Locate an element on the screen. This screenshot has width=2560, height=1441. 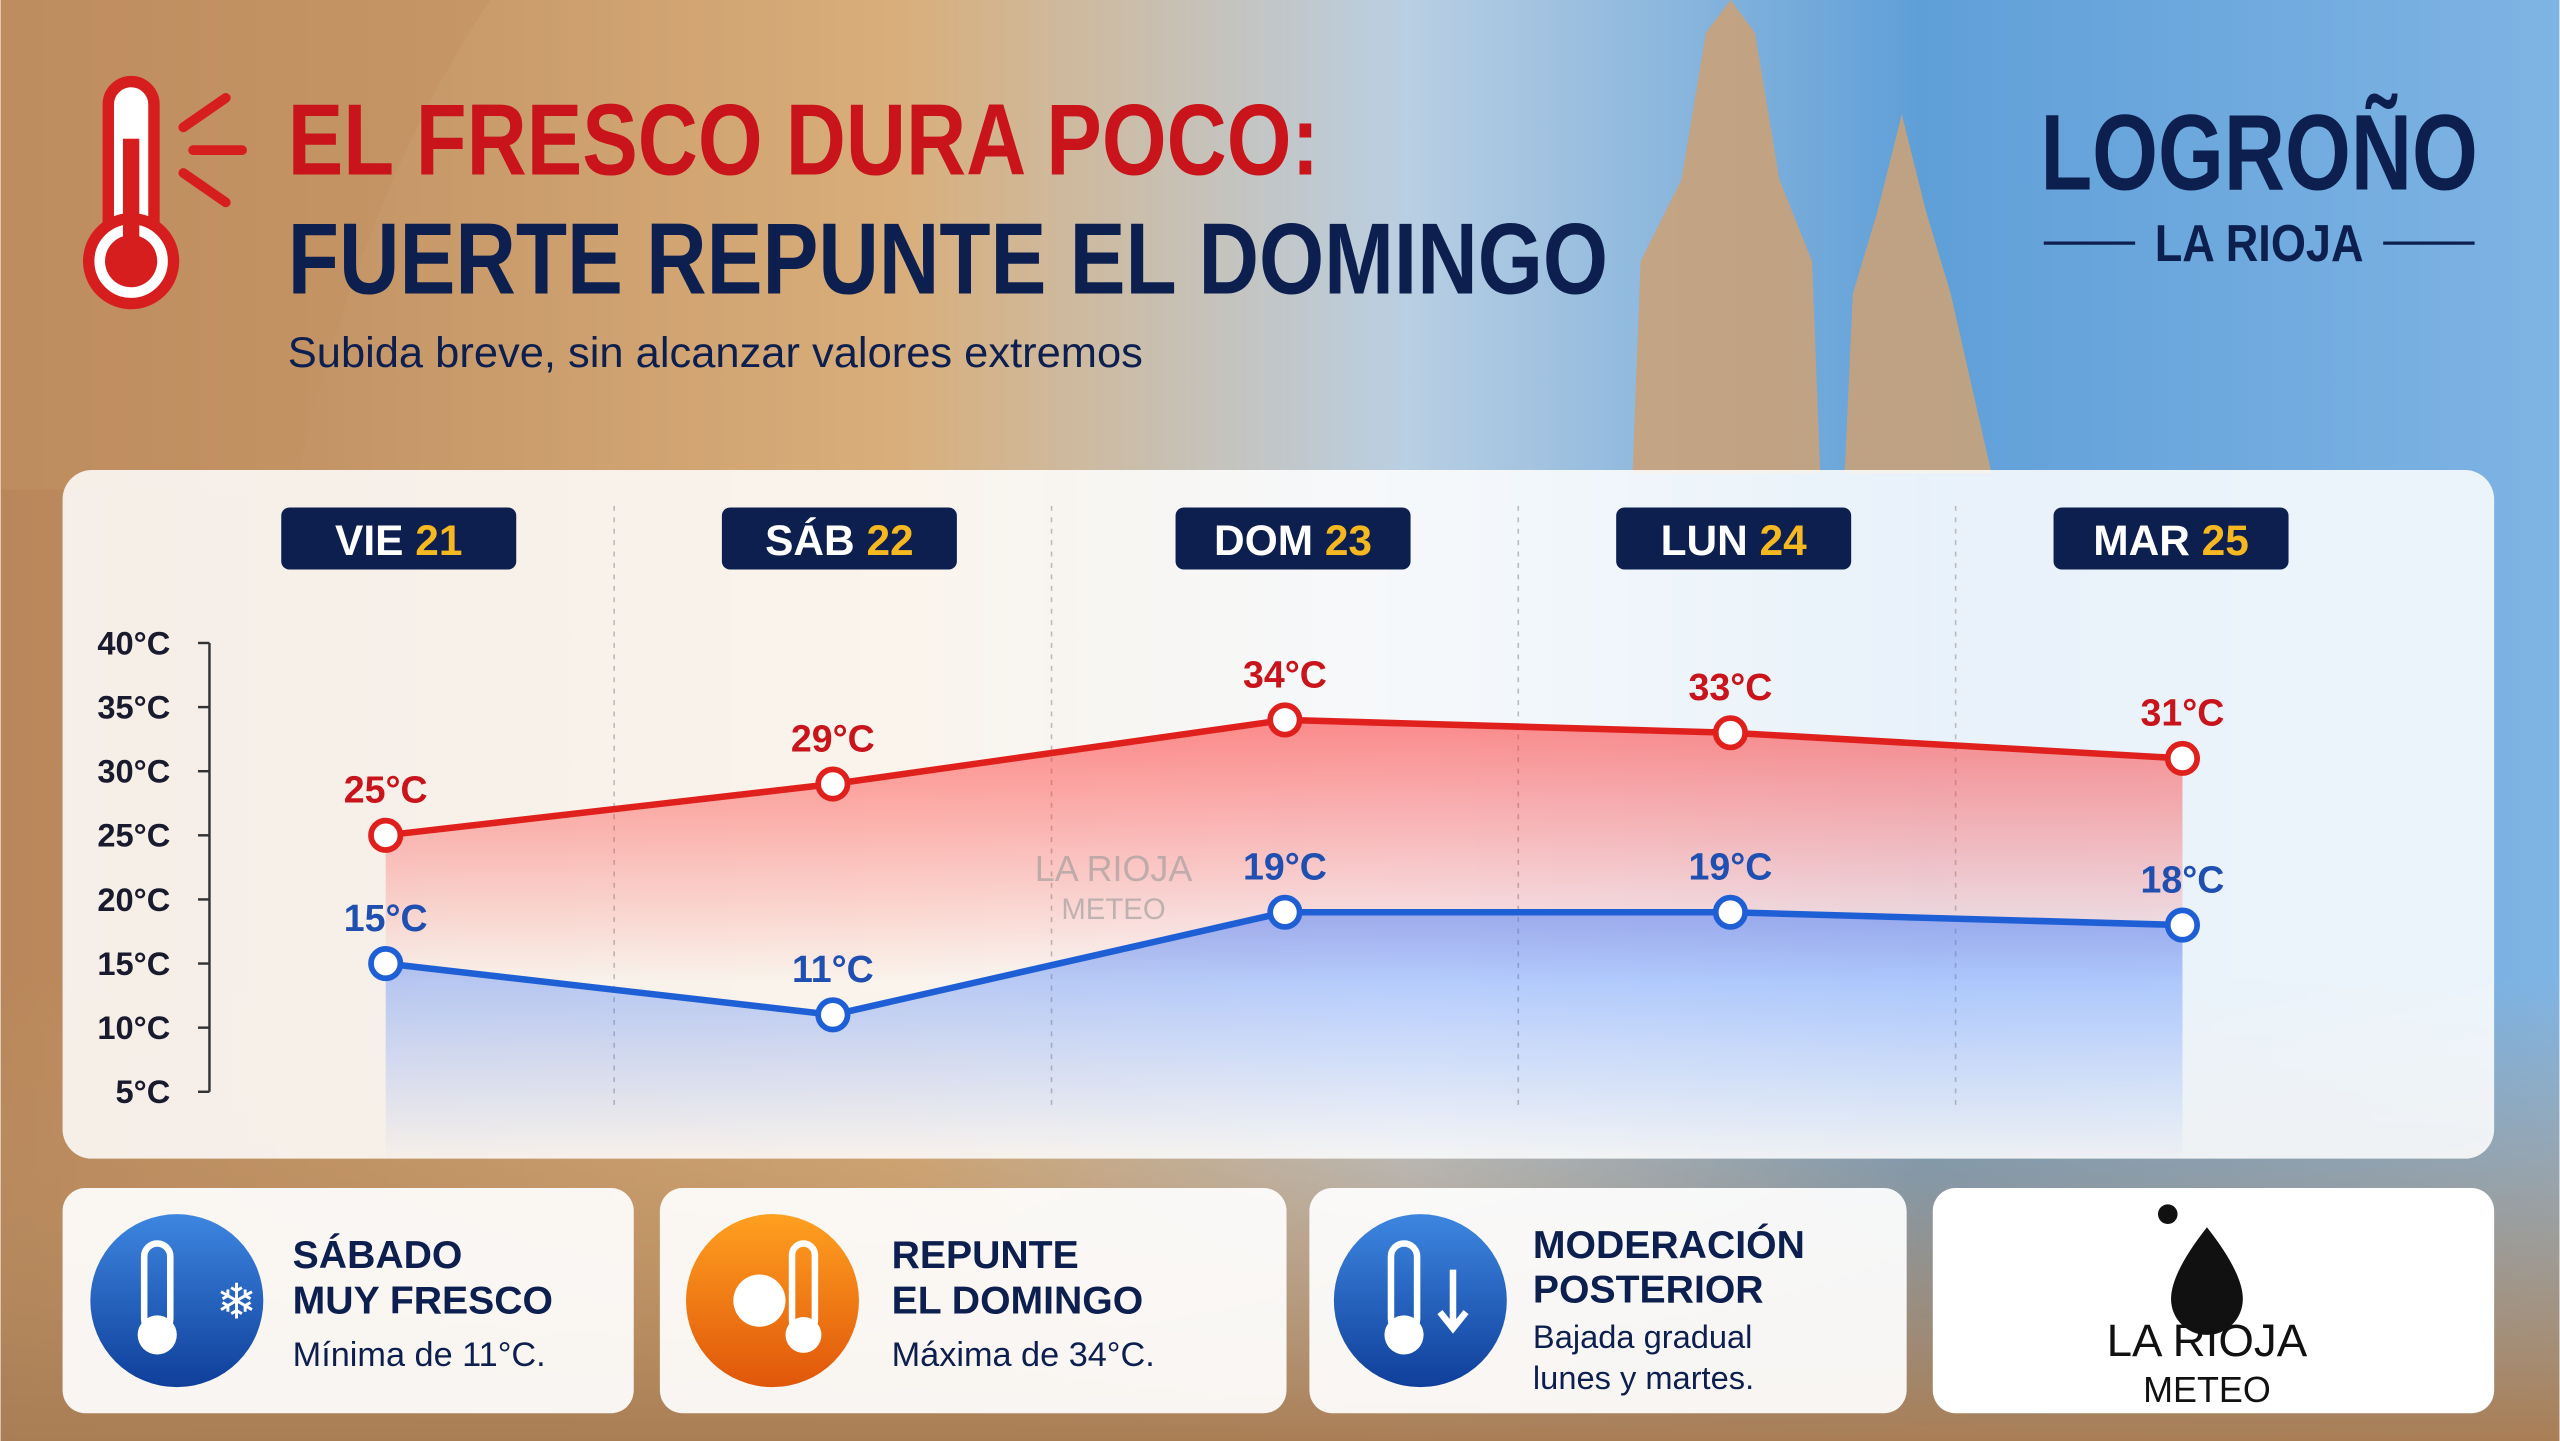
logo-card: LA RIOJA METEO is located at coordinates (2213, 1301).